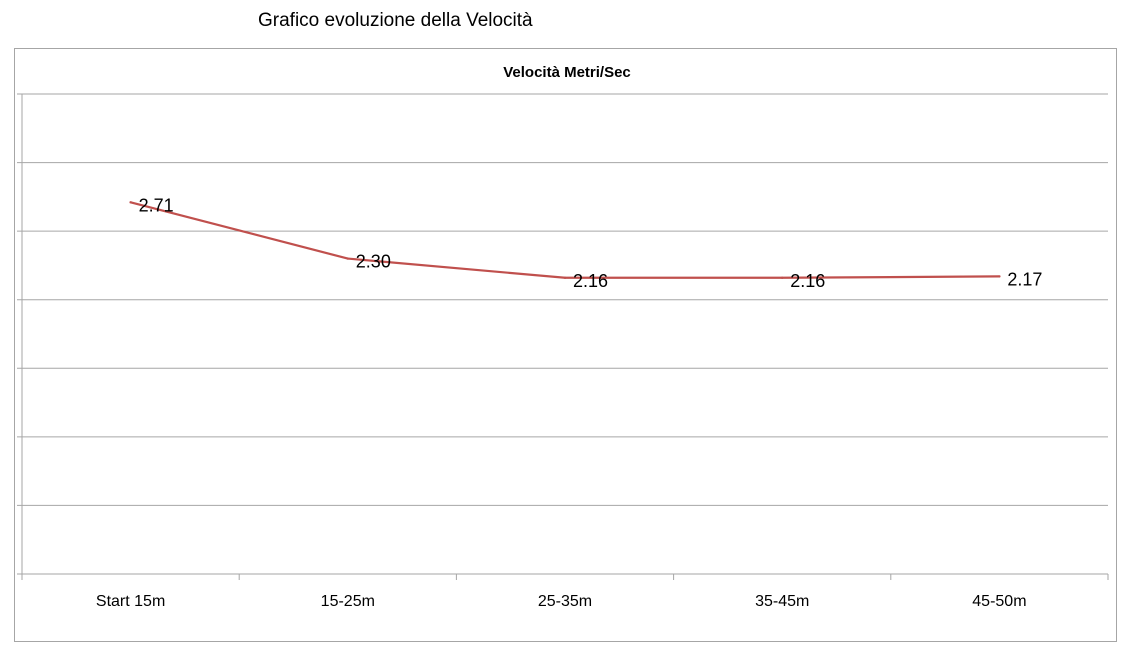 The height and width of the screenshot is (652, 1124). I want to click on series-line, so click(565, 240).